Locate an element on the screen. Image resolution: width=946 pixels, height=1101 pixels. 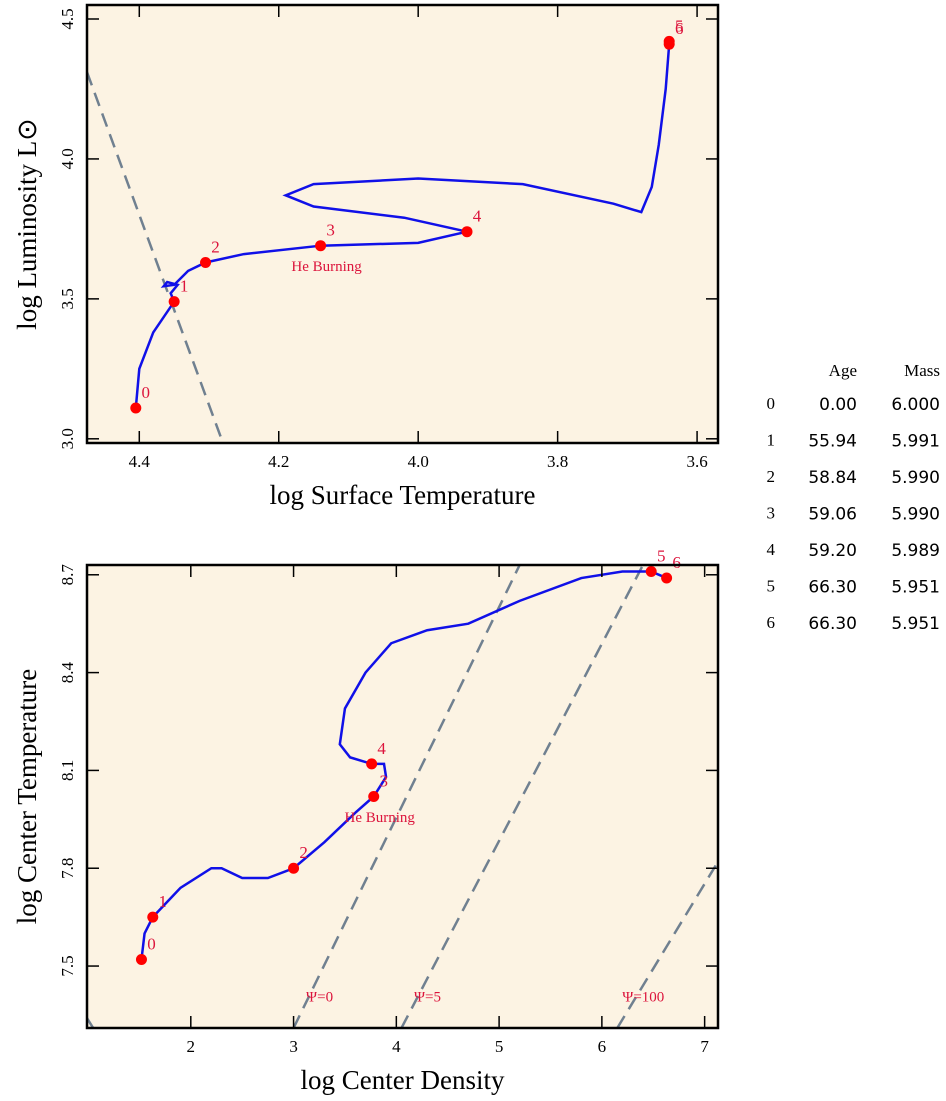
guide-label: Ψ=0 is located at coordinates (319, 997).